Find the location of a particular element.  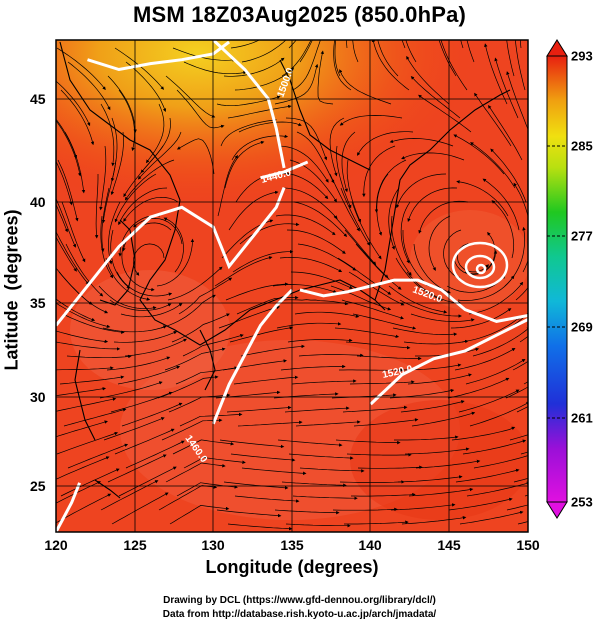

colorbar-tick-label: 261 is located at coordinates (582, 418).